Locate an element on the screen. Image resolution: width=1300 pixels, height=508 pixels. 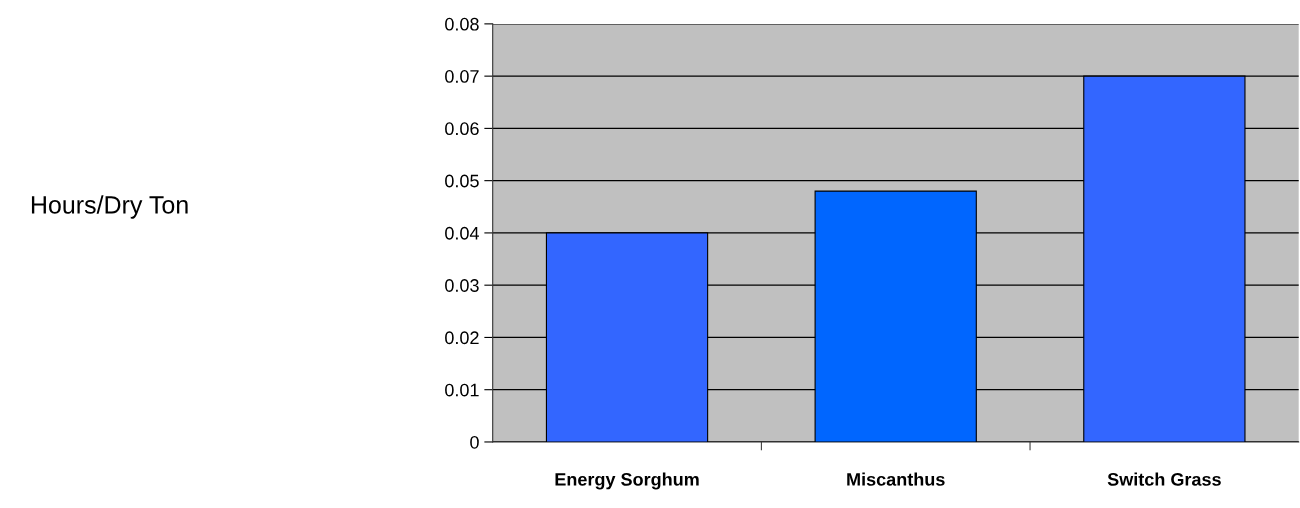
y-tick-label: 0.06 is located at coordinates (462, 129).